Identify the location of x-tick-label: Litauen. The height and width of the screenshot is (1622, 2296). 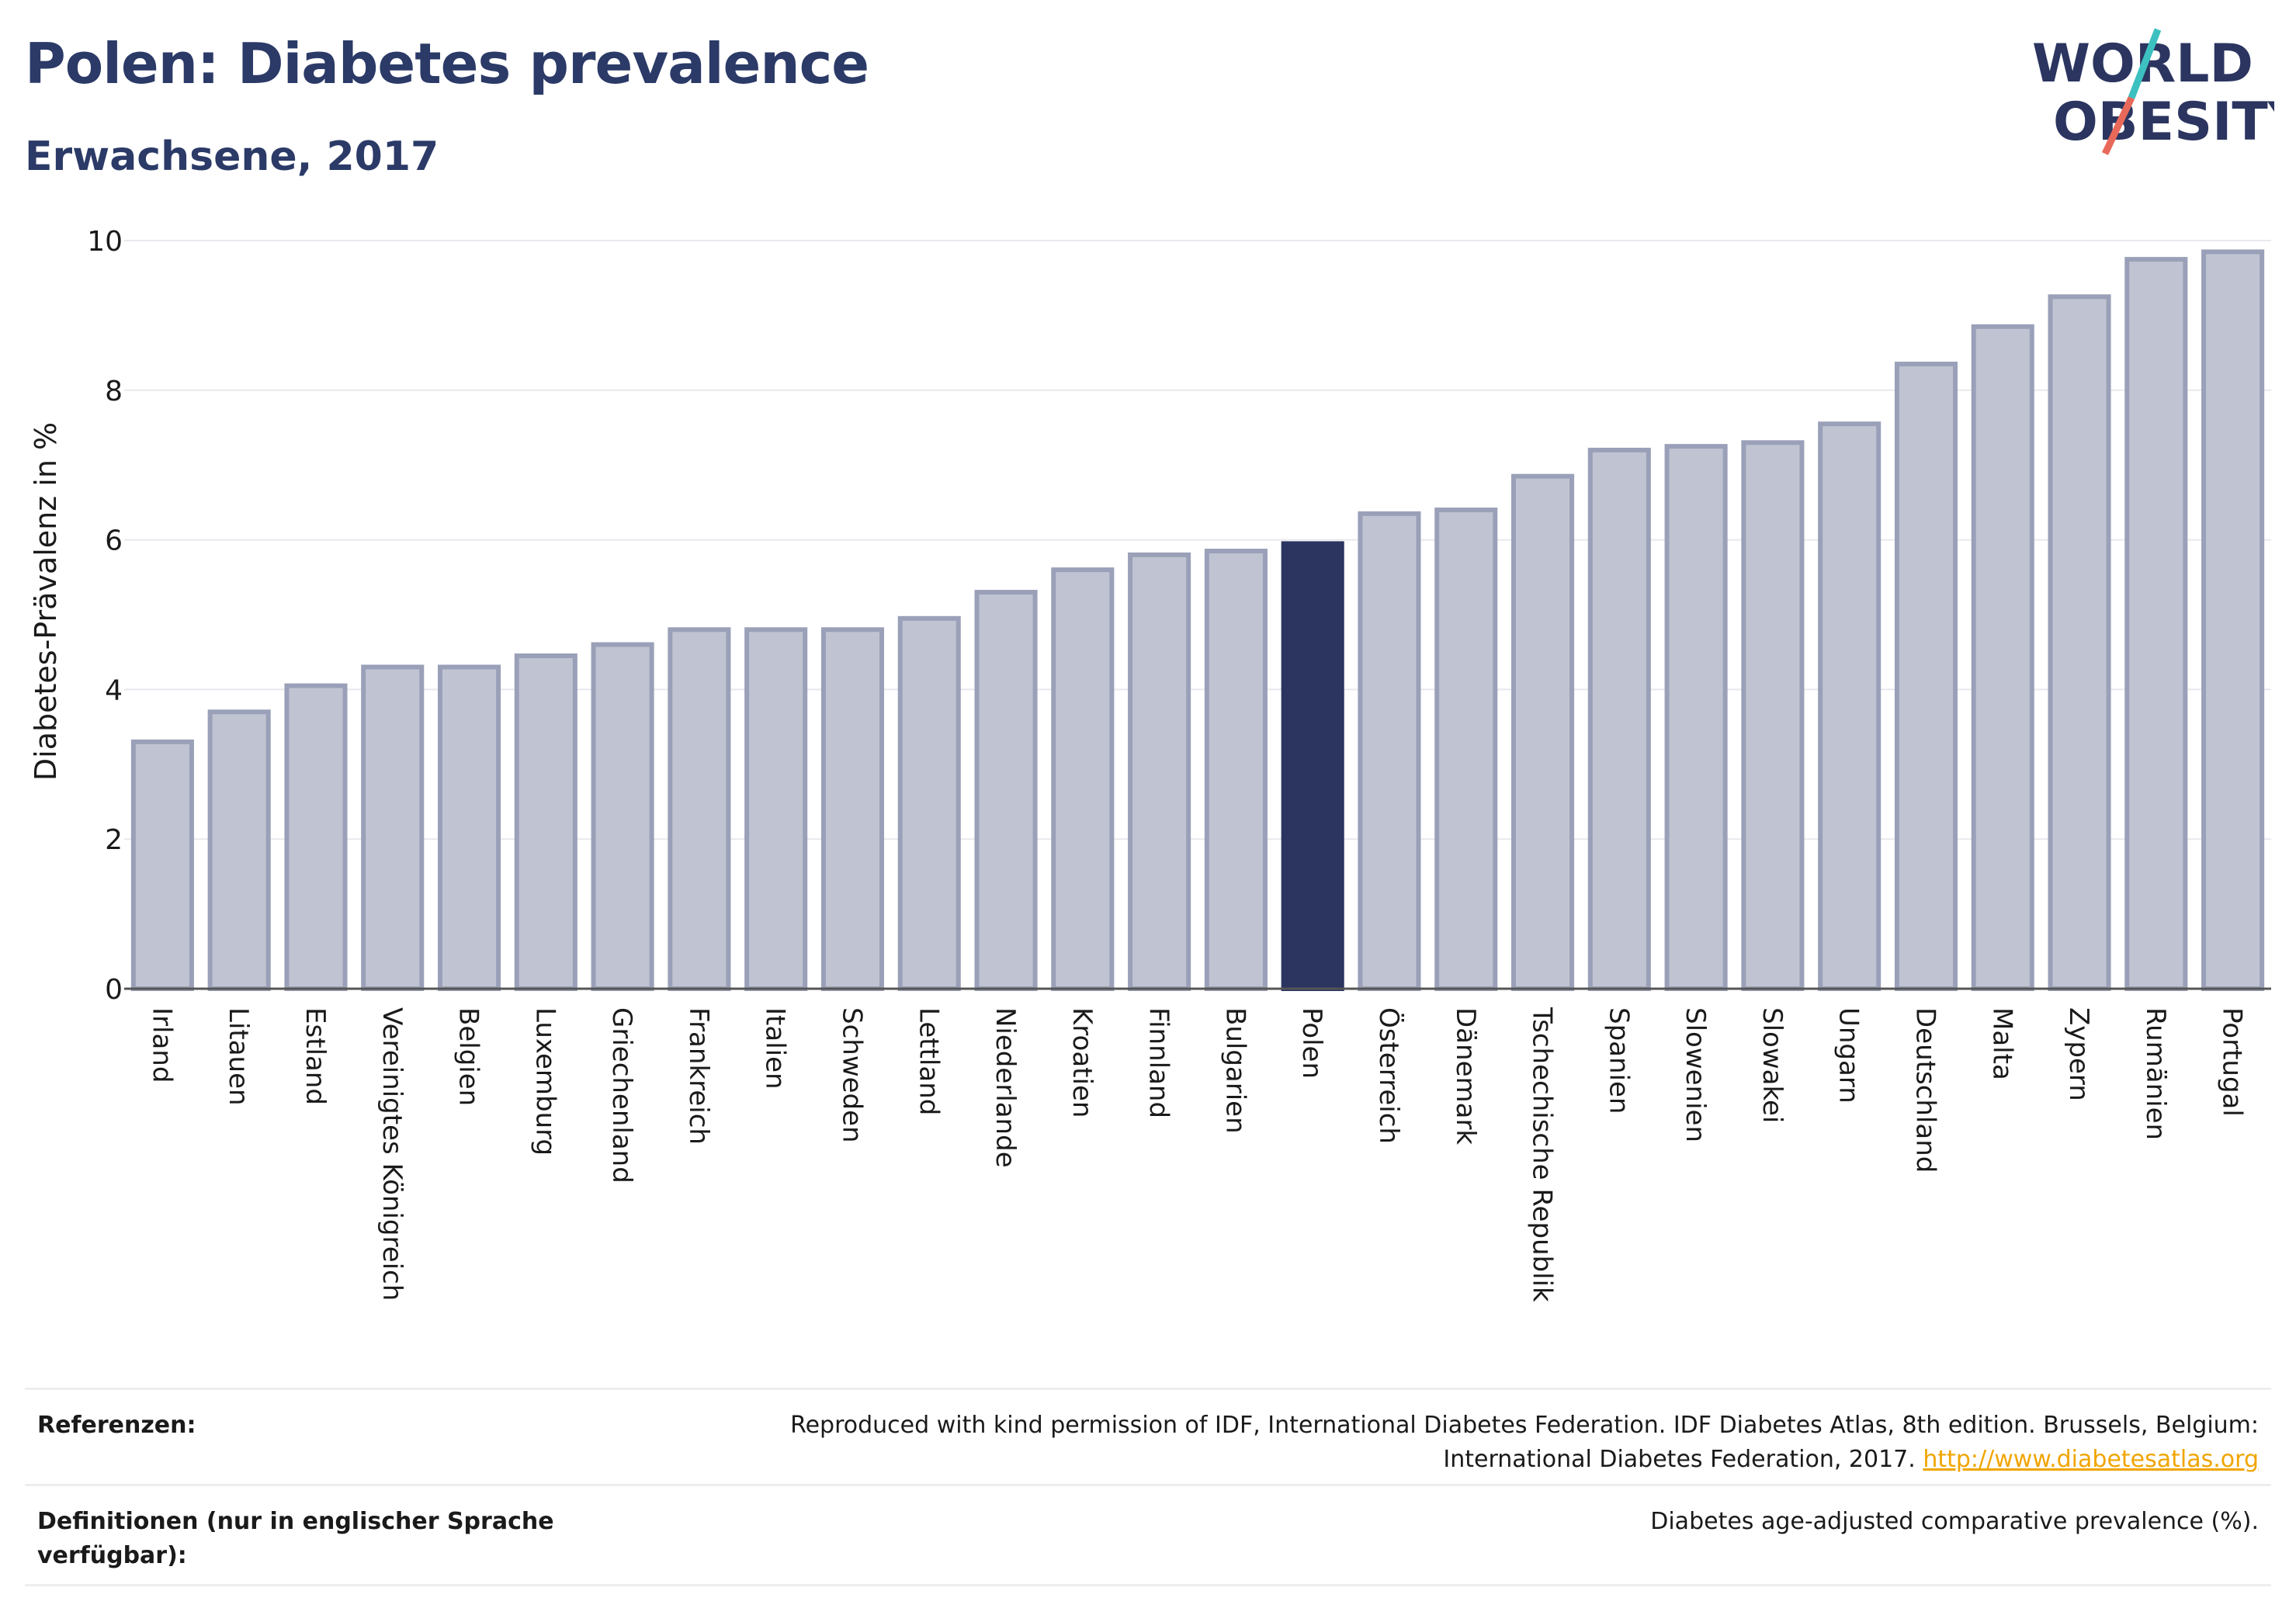
(238, 1056).